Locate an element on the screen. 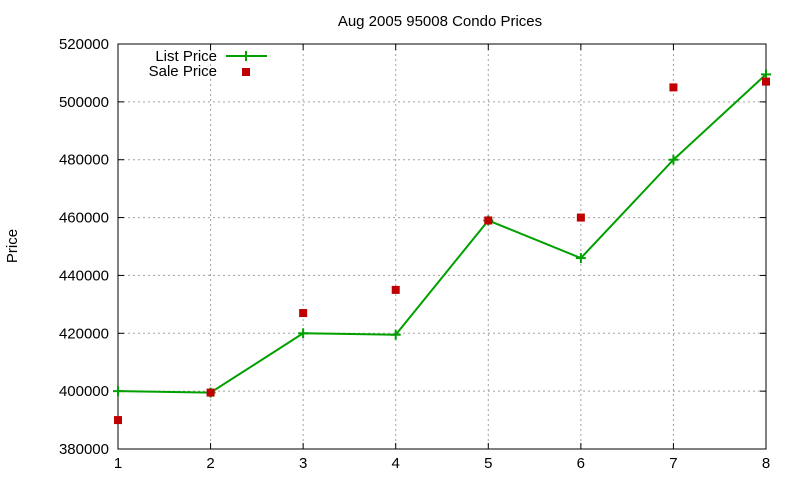 The height and width of the screenshot is (480, 800). y-tick-label: 460000 is located at coordinates (84, 218).